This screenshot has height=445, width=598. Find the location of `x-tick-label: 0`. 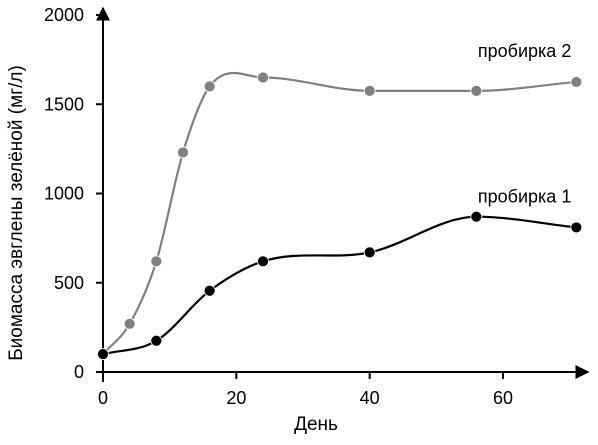

x-tick-label: 0 is located at coordinates (103, 398).